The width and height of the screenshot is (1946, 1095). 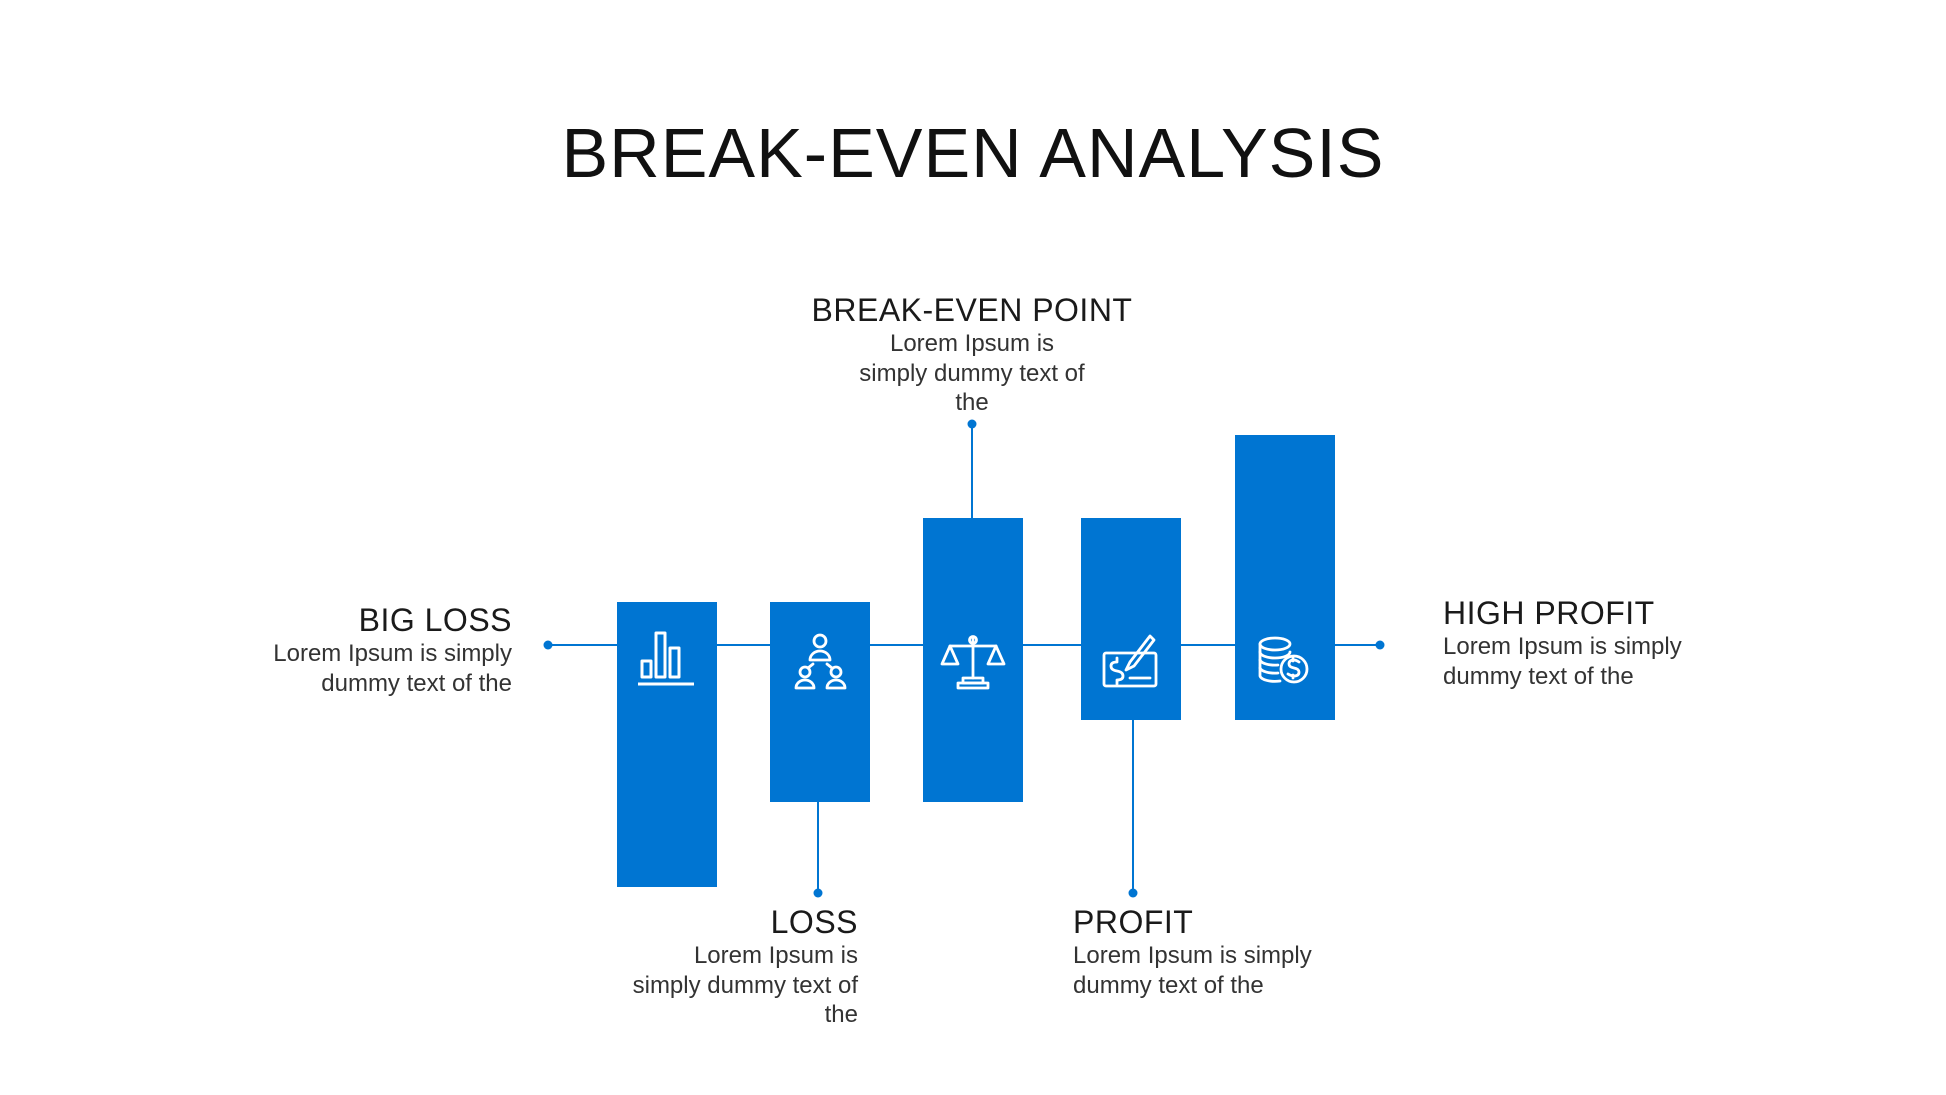 I want to click on bar-profit, so click(x=1131, y=619).